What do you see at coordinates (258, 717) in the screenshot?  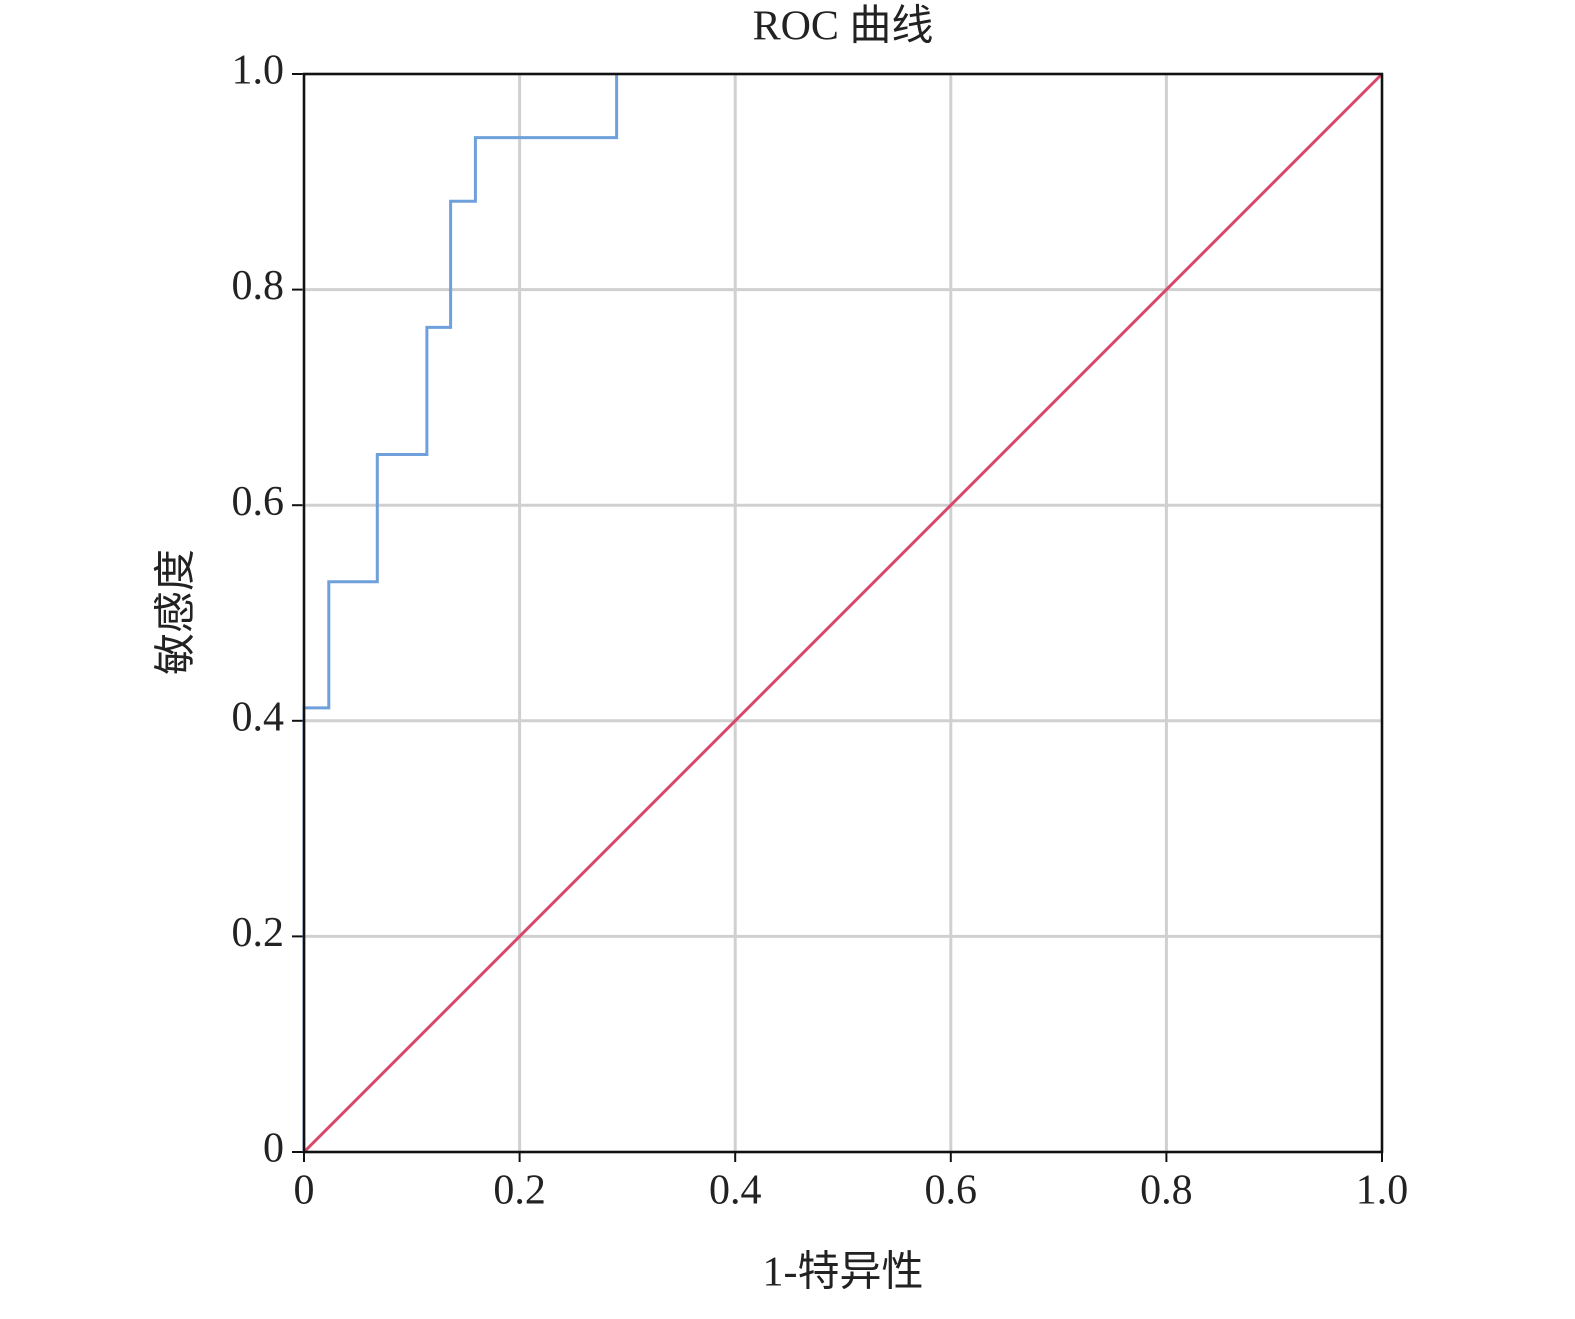 I see `y-tick-label: 0.4` at bounding box center [258, 717].